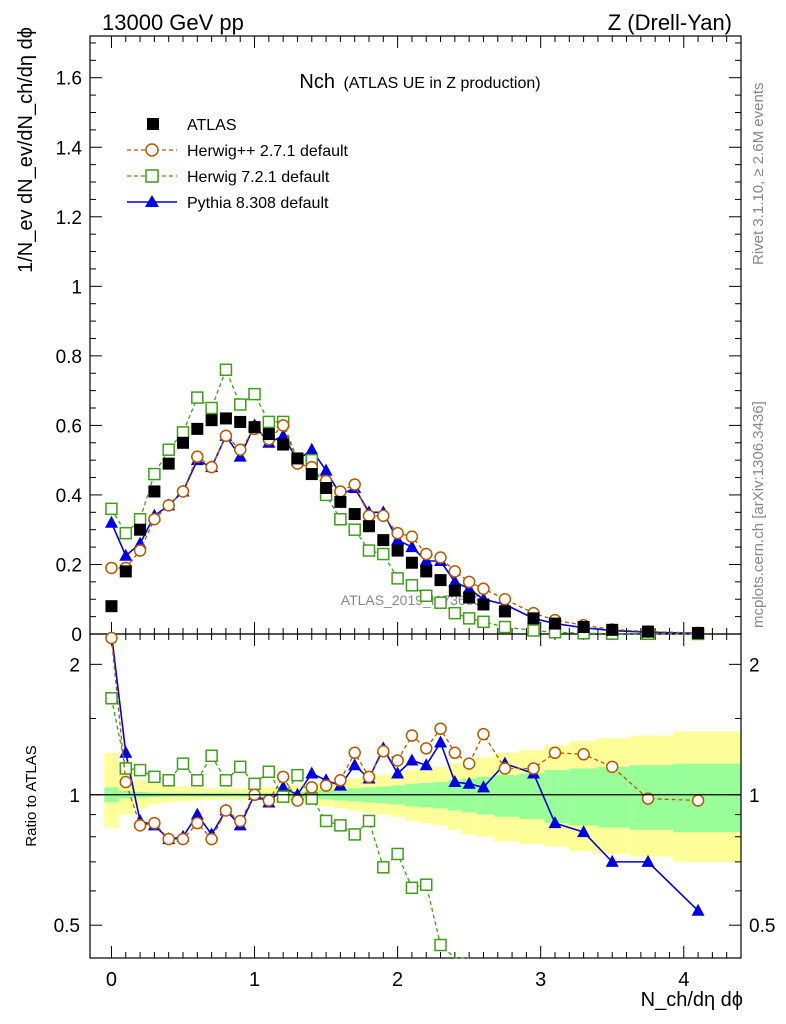  I want to click on legend-entry-herwig-pp: Herwig++ 2.7.1 default, so click(238, 151).